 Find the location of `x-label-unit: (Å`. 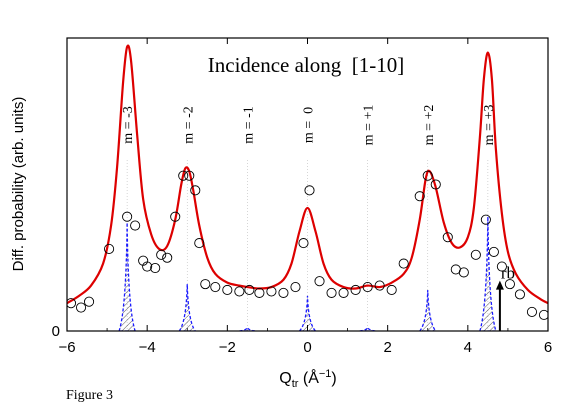

x-label-unit: (Å is located at coordinates (308, 377).